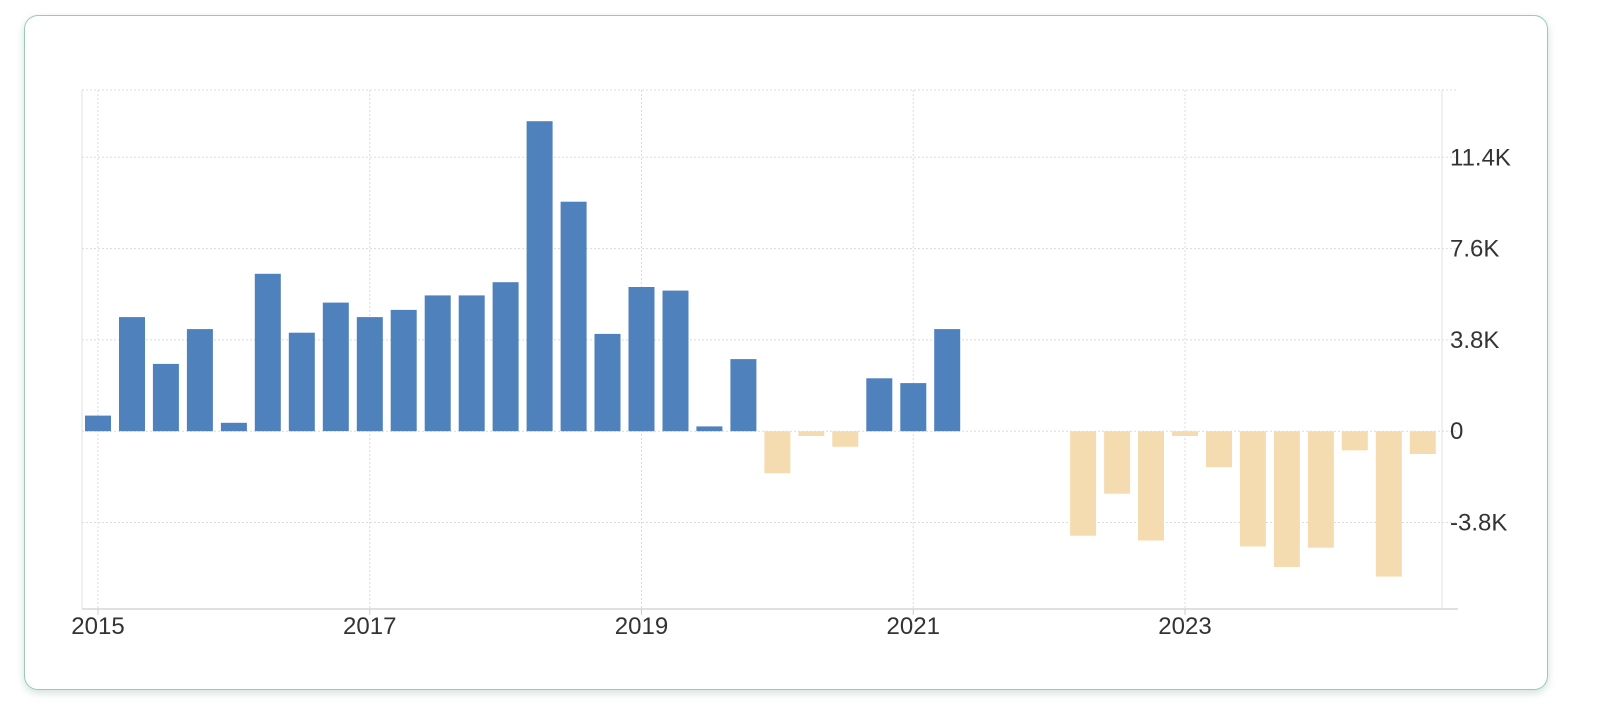  What do you see at coordinates (1456, 431) in the screenshot?
I see `y-tick-label: 0` at bounding box center [1456, 431].